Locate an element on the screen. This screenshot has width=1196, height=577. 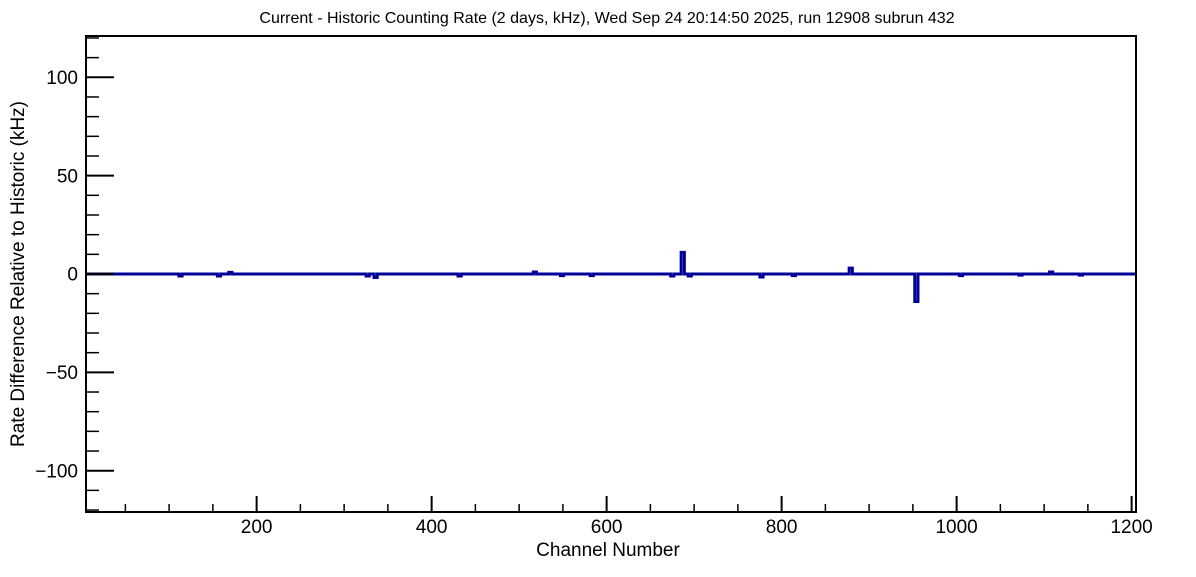
y-tick-label: 100 is located at coordinates (62, 78).